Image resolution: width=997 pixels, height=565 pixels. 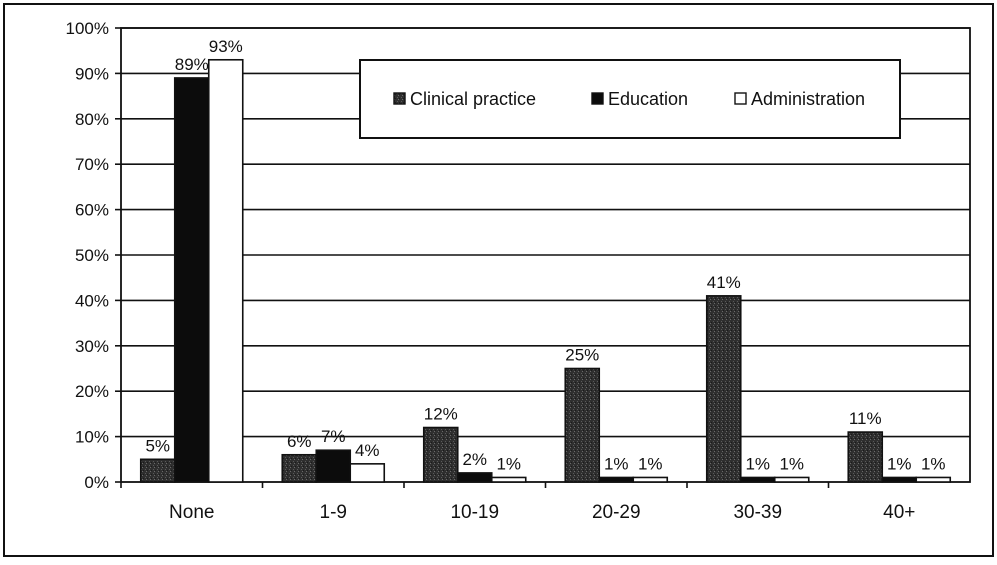 What do you see at coordinates (299, 441) in the screenshot?
I see `data-label: 6%` at bounding box center [299, 441].